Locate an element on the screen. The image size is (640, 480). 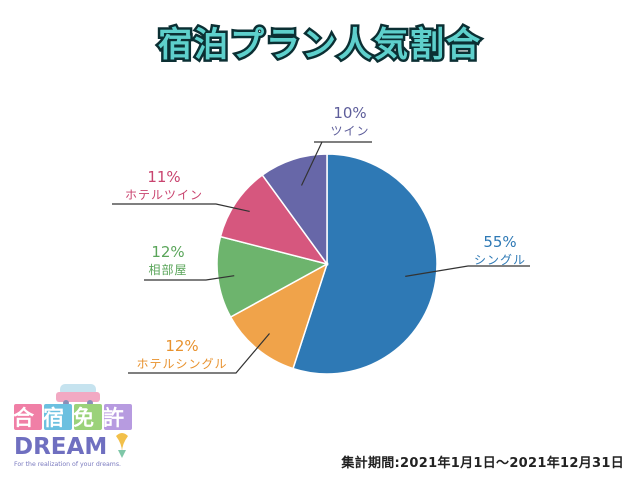
chart-title-outline: 宿泊プラン人気割合 is located at coordinates (320, 45).